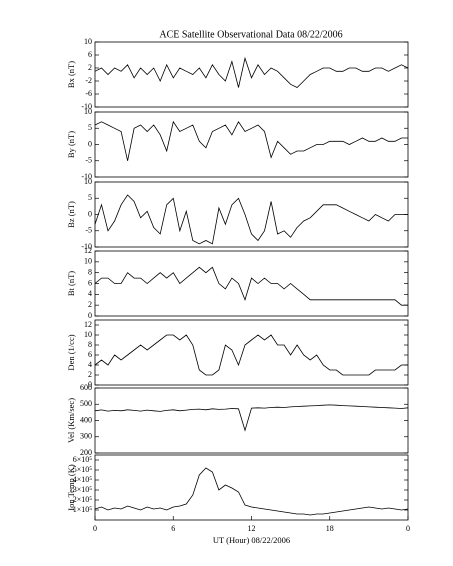 This screenshot has height=566, width=453. Describe the element at coordinates (88, 80) in the screenshot. I see `y-tick-label: -2` at that location.